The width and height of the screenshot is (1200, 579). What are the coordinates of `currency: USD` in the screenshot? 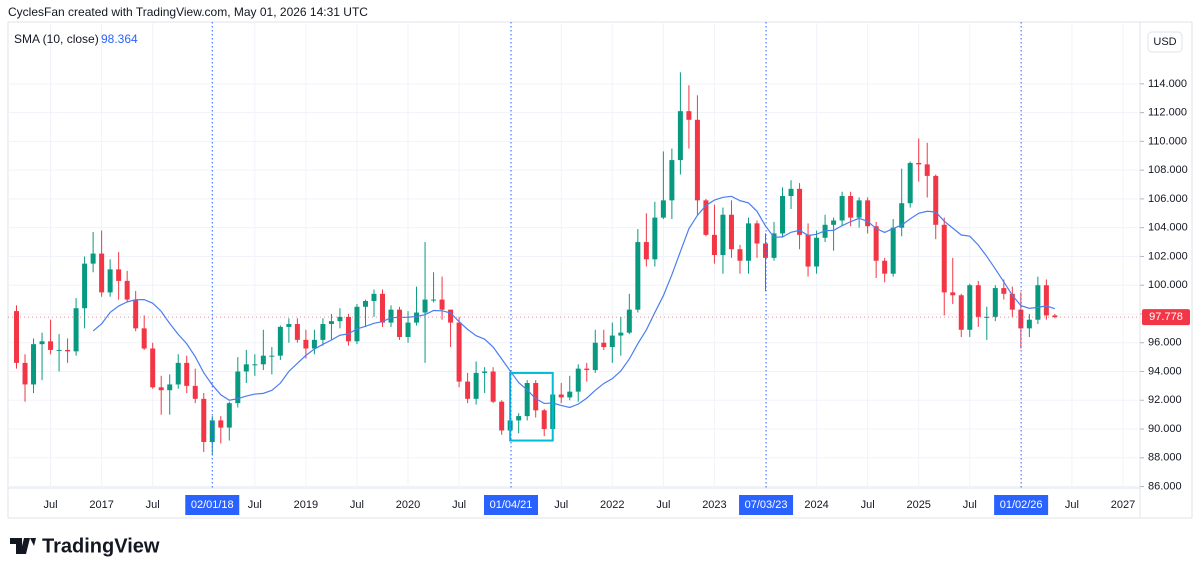 It's located at (1164, 42).